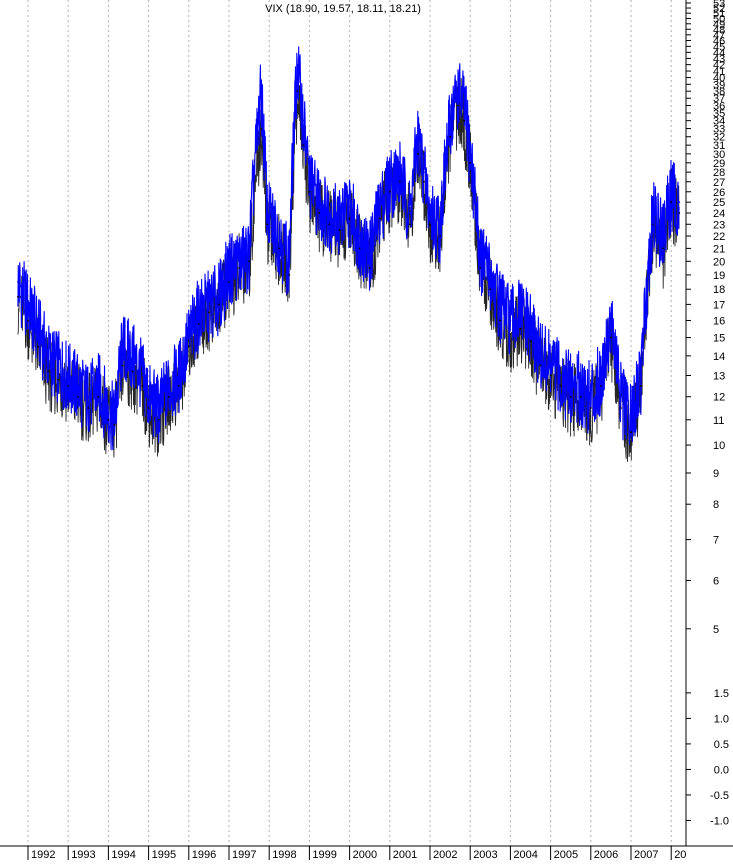 This screenshot has width=733, height=865. Describe the element at coordinates (405, 854) in the screenshot. I see `x-tick-label: 2001` at that location.